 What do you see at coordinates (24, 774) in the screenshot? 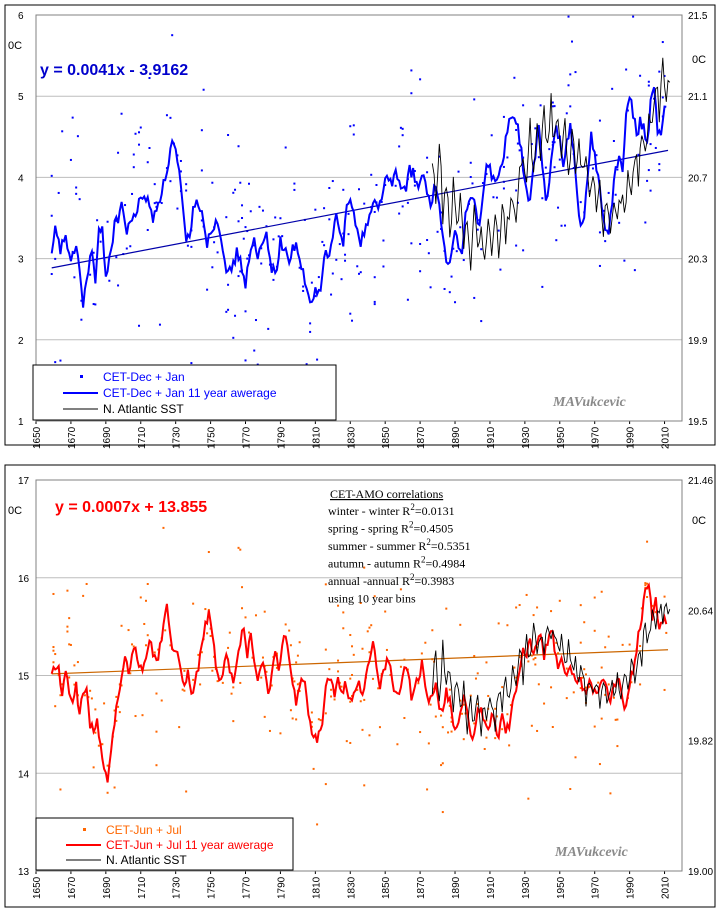
I see `y-tick-left: 14` at bounding box center [24, 774].